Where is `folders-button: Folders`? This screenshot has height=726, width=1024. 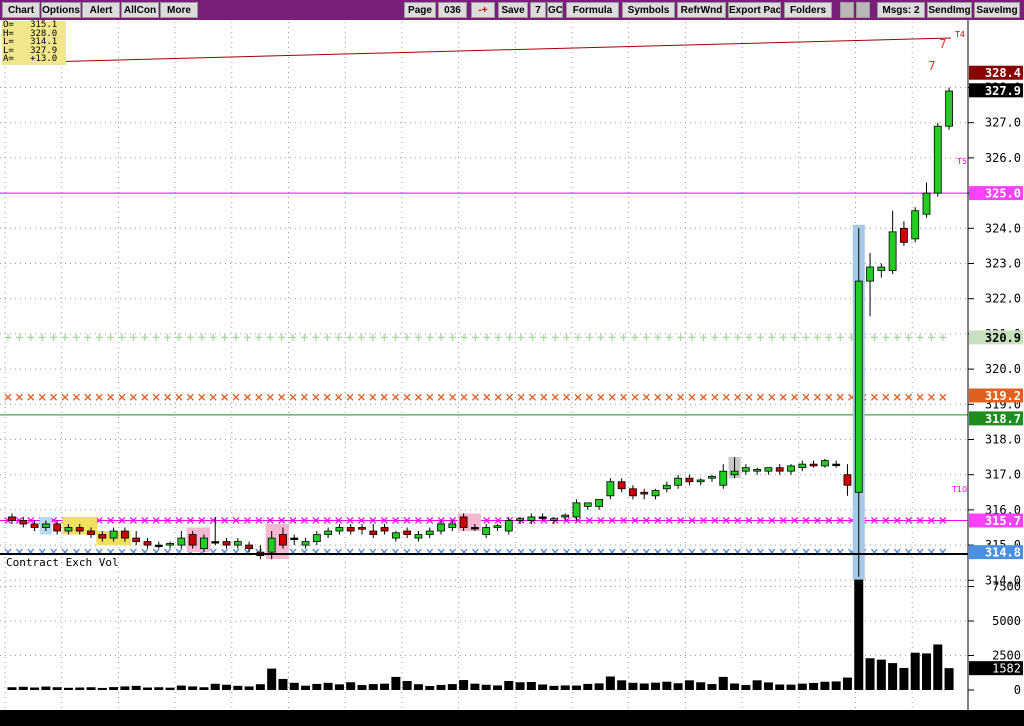 folders-button: Folders is located at coordinates (808, 10).